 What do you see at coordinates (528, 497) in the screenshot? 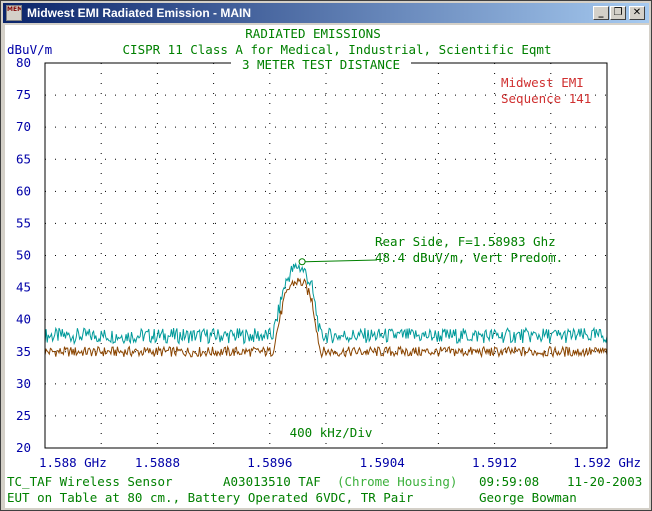
I see `operator-name: George Bowman` at bounding box center [528, 497].